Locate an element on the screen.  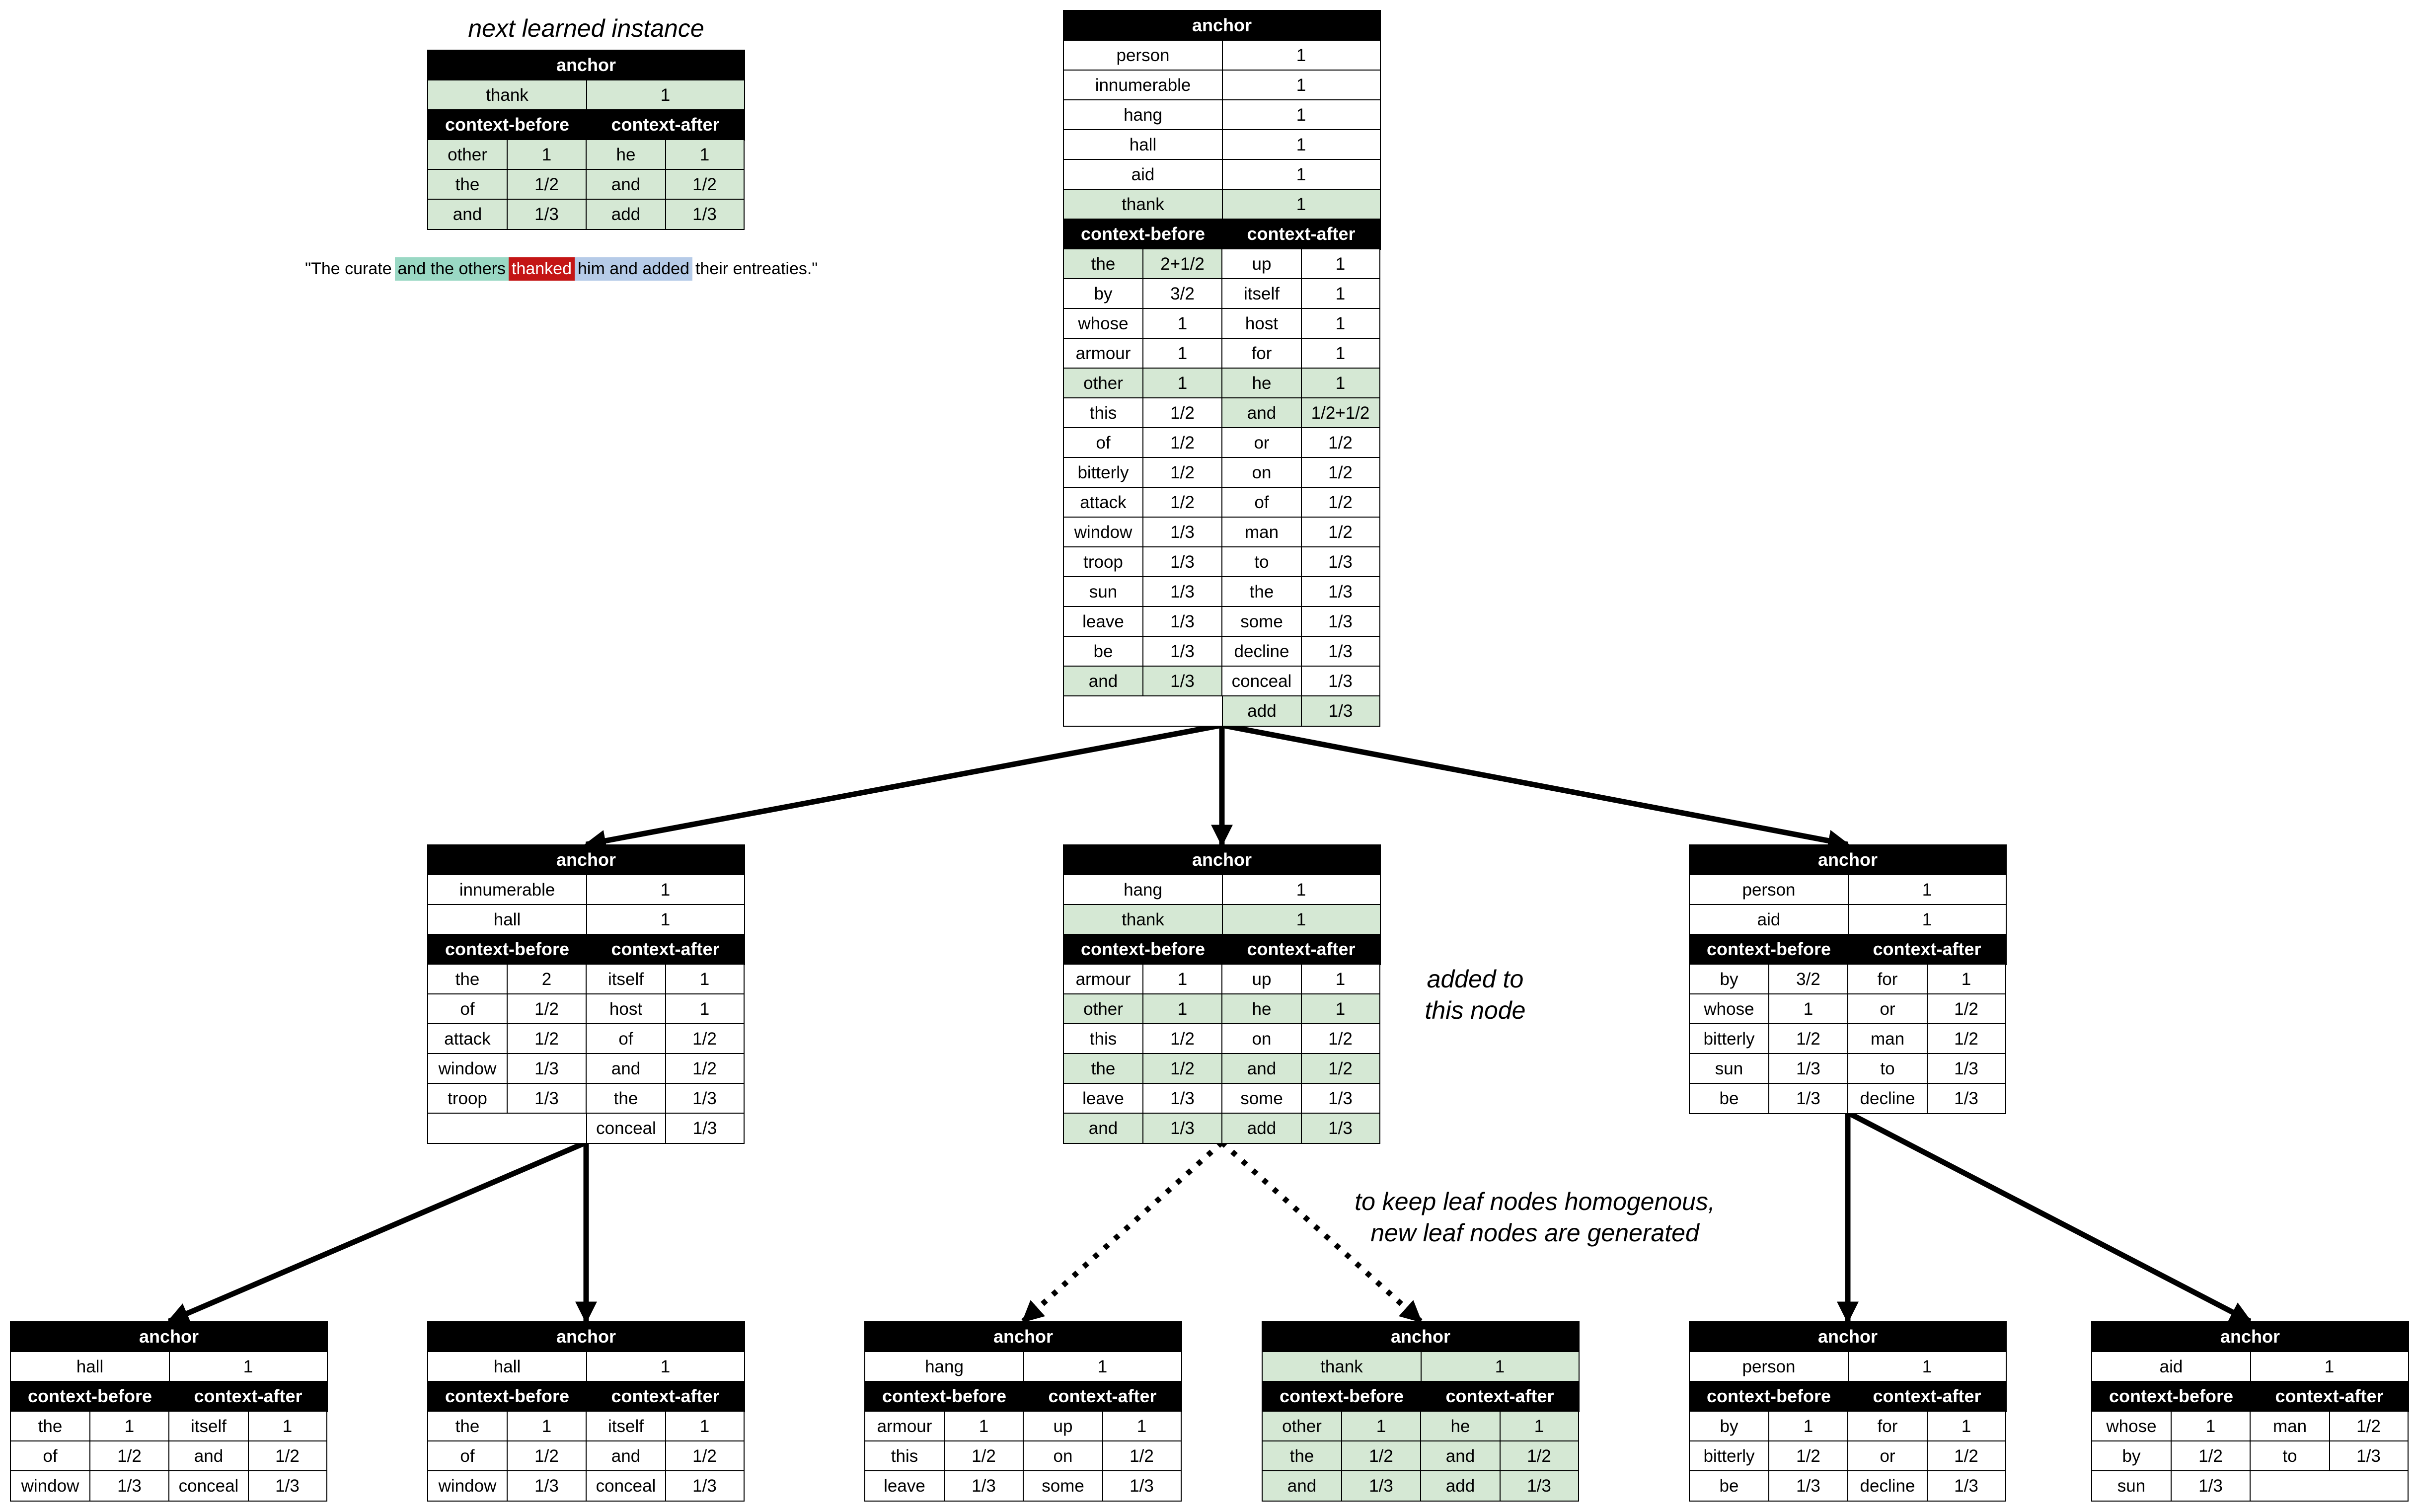
anchor-word: aid is located at coordinates (2171, 1366).